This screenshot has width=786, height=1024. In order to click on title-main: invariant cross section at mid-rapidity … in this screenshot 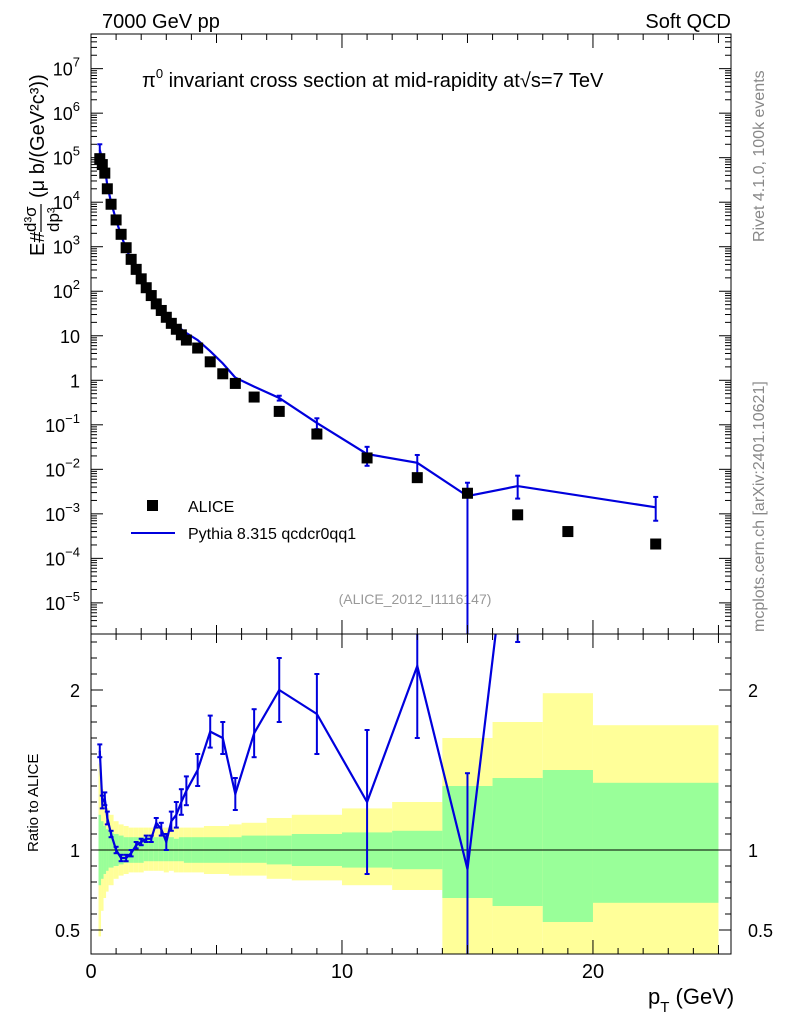, I will do `click(341, 81)`.